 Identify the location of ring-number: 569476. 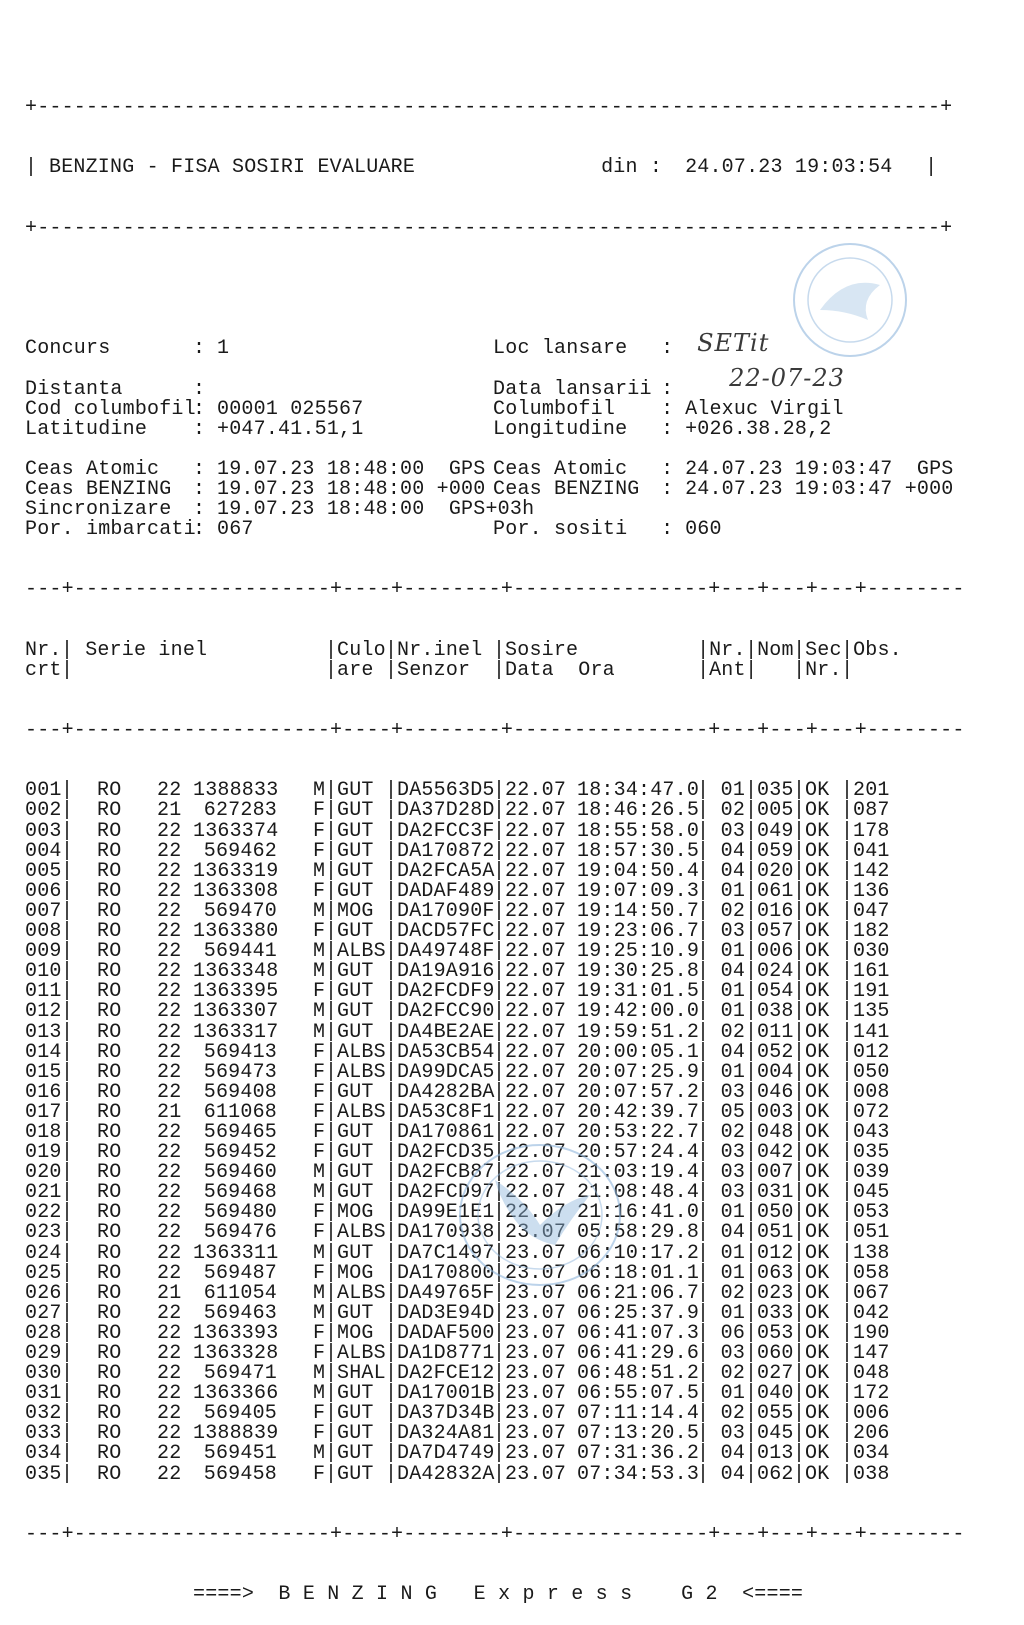
(240, 1233).